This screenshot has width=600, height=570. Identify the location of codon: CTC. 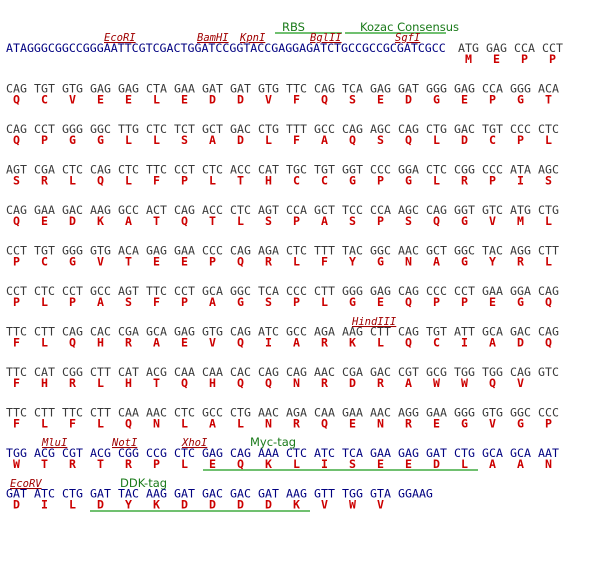
(128, 170).